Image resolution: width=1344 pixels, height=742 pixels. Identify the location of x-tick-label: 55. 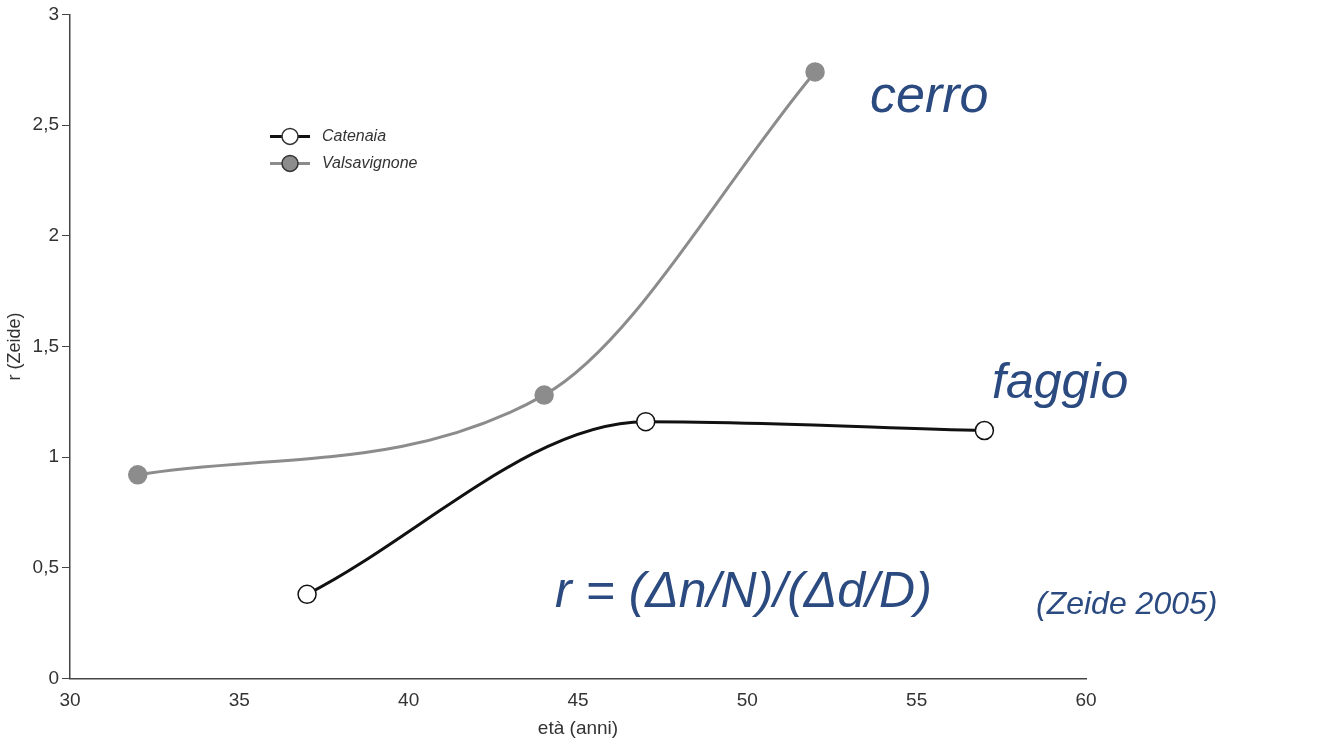
(917, 700).